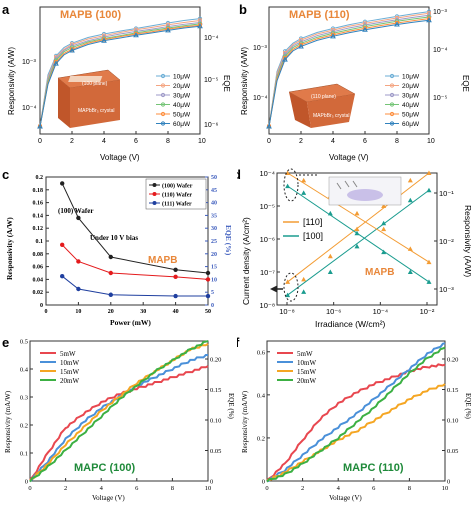 The height and width of the screenshot is (508, 474). Describe the element at coordinates (349, 69) in the screenshot. I see `series-group-b` at that location.